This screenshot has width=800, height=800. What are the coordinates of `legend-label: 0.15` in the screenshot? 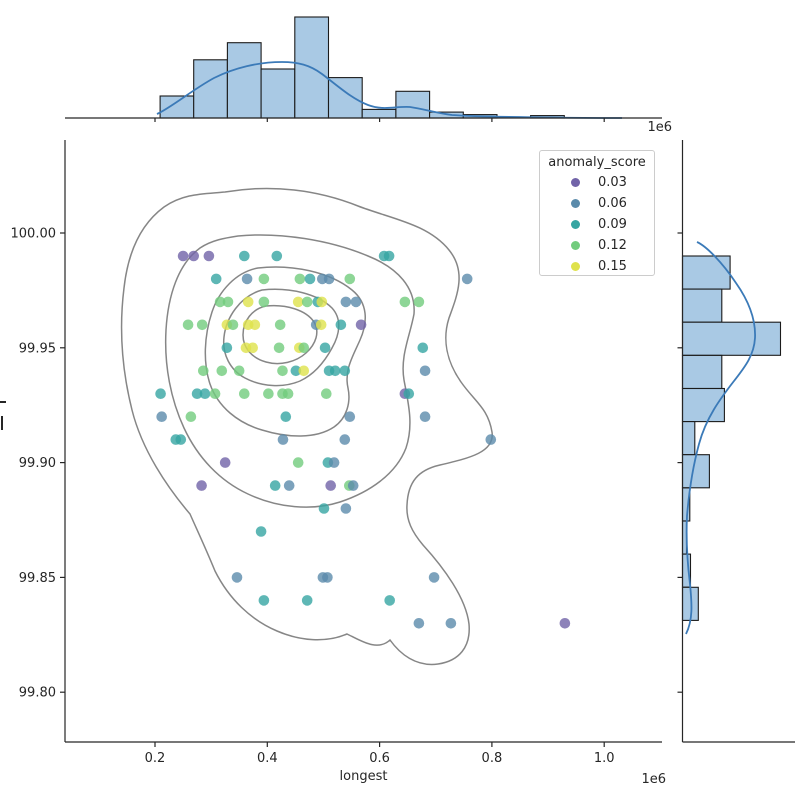 It's located at (612, 266).